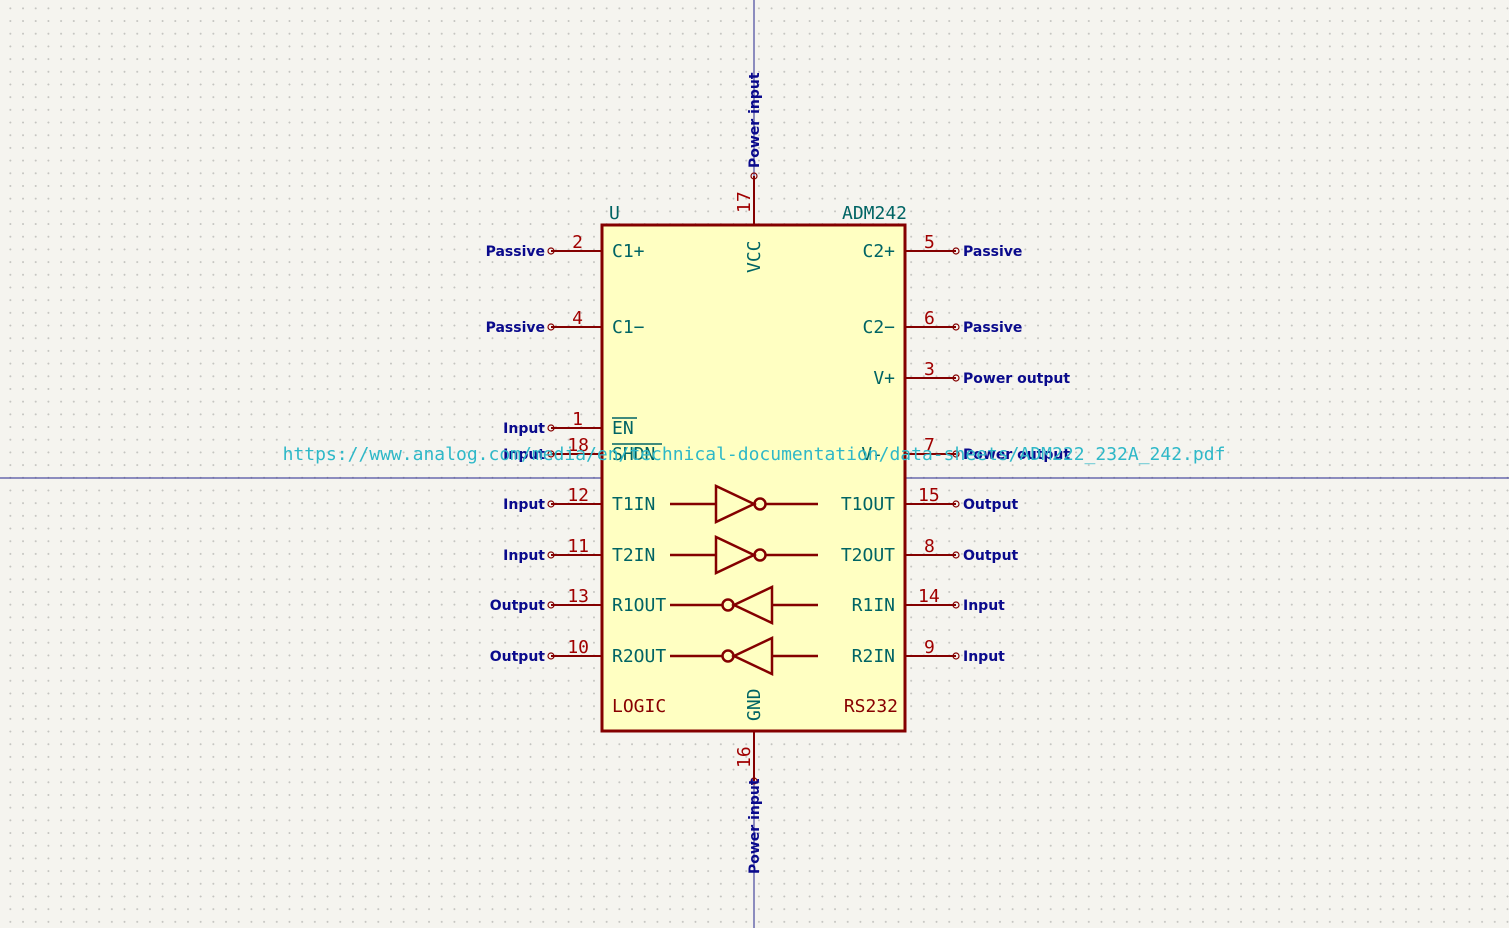 The width and height of the screenshot is (1509, 928). Describe the element at coordinates (578, 495) in the screenshot. I see `pin-number-12: 12` at that location.